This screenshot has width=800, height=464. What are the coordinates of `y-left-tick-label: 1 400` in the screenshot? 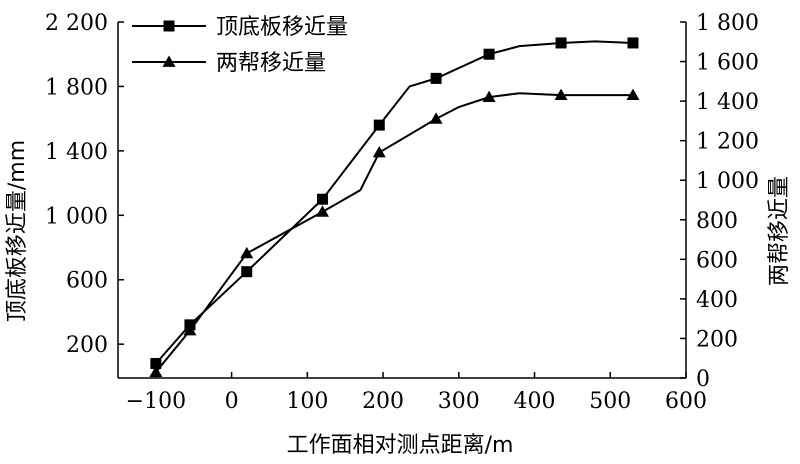 It's located at (76, 152).